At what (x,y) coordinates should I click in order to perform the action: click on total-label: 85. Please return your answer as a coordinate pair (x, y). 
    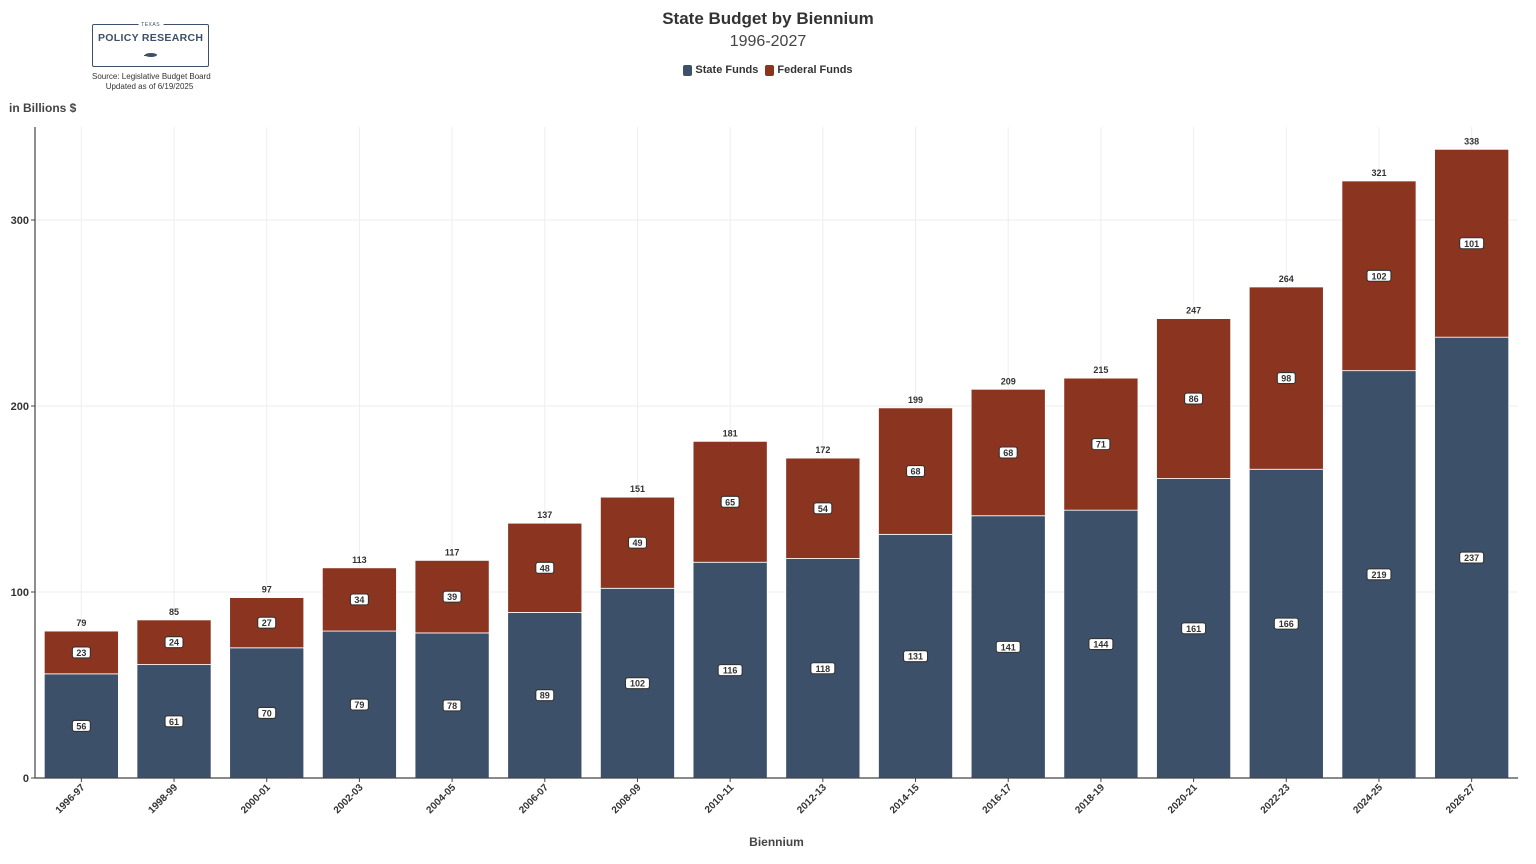
    Looking at the image, I should click on (174, 612).